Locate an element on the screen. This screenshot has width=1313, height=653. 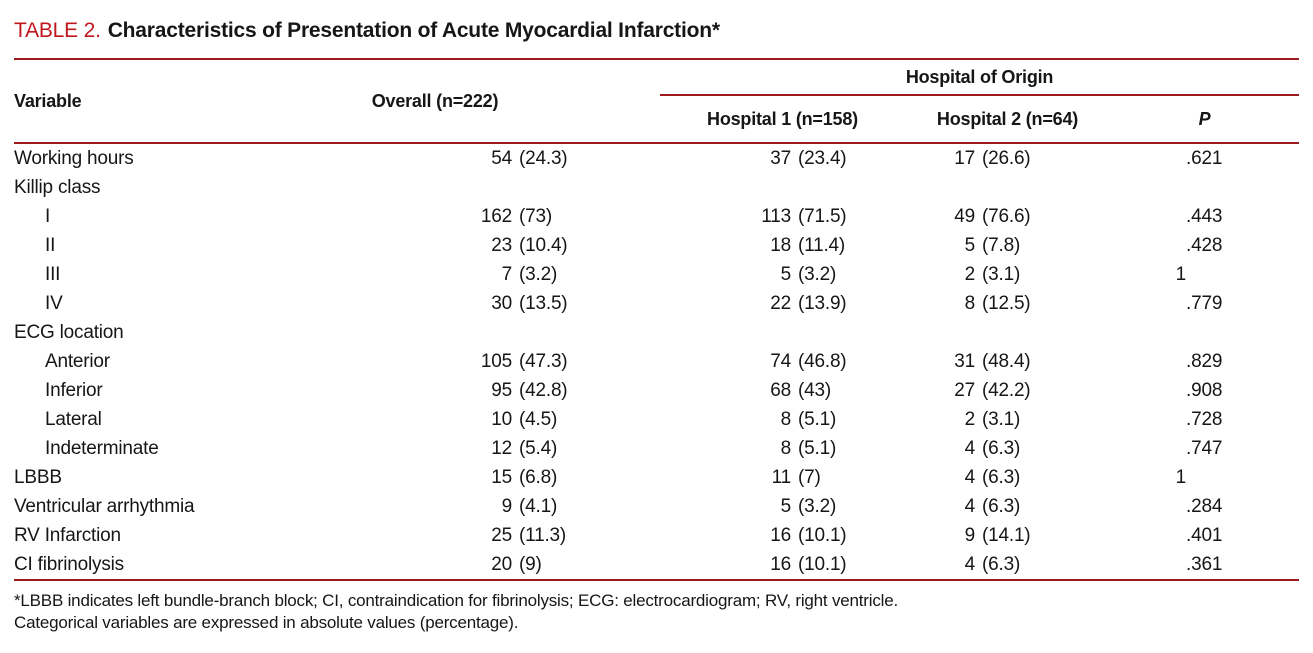
p-fraction-part: .443 is located at coordinates (1204, 216).